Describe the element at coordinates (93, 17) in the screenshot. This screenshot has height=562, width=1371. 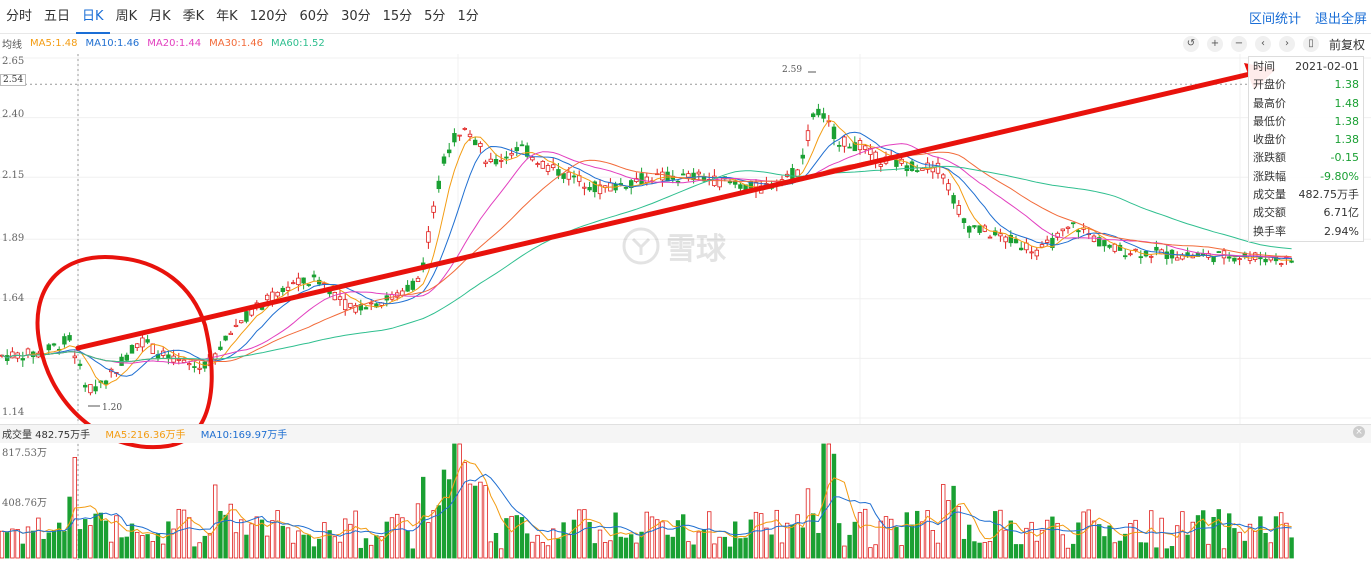
I see `tab-period: 日K` at that location.